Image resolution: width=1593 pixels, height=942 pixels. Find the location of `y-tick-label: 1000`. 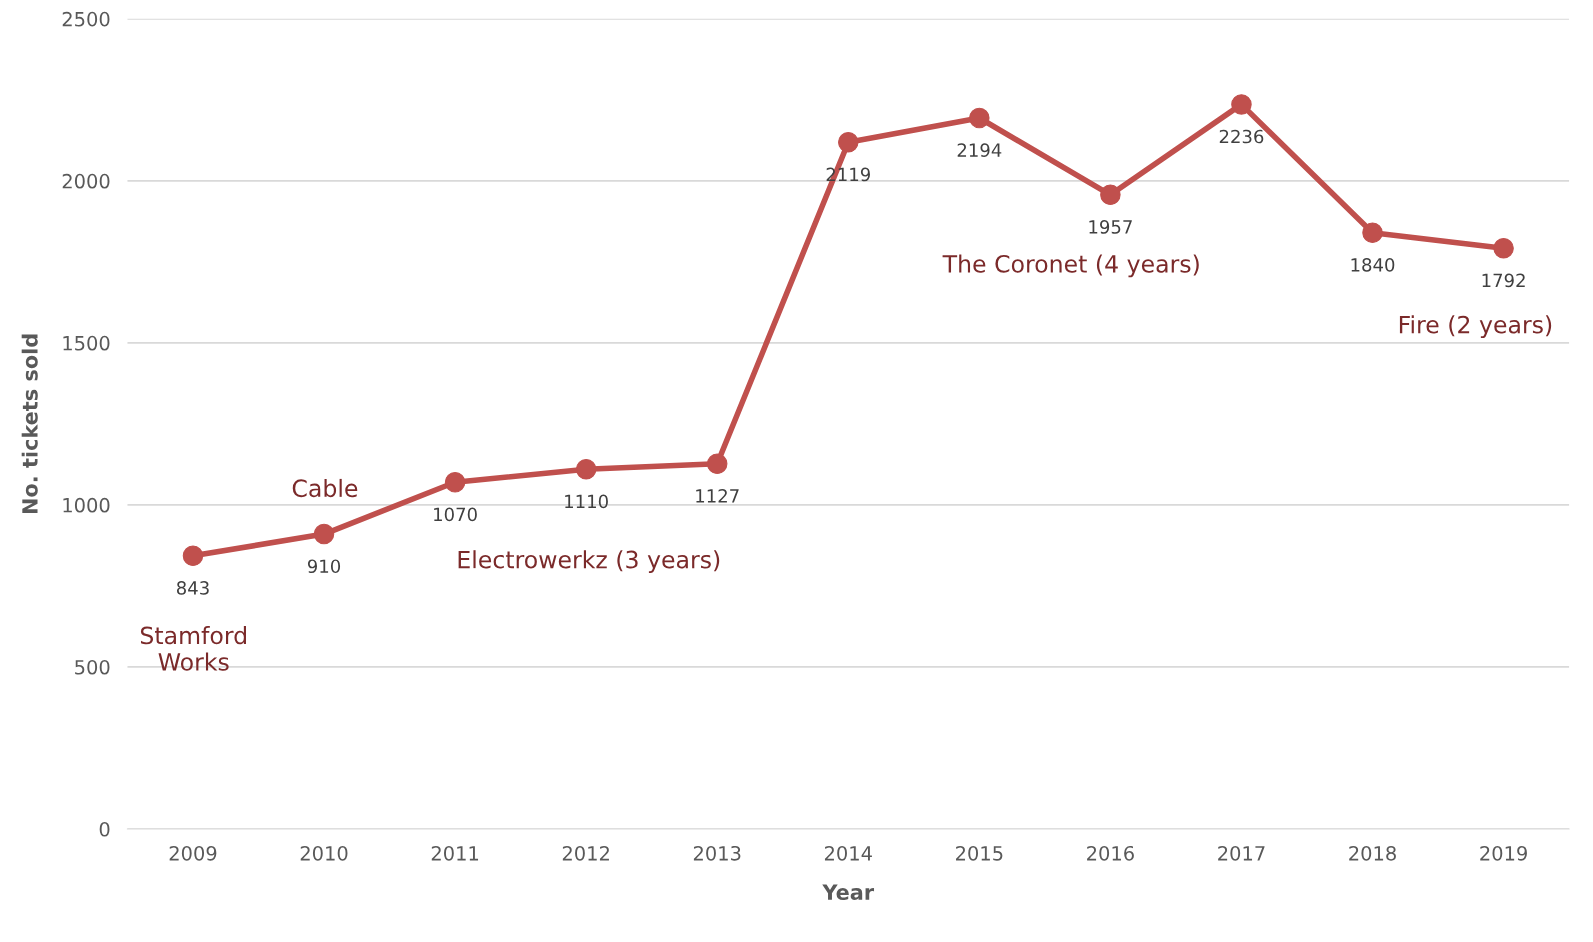

y-tick-label: 1000 is located at coordinates (86, 505).